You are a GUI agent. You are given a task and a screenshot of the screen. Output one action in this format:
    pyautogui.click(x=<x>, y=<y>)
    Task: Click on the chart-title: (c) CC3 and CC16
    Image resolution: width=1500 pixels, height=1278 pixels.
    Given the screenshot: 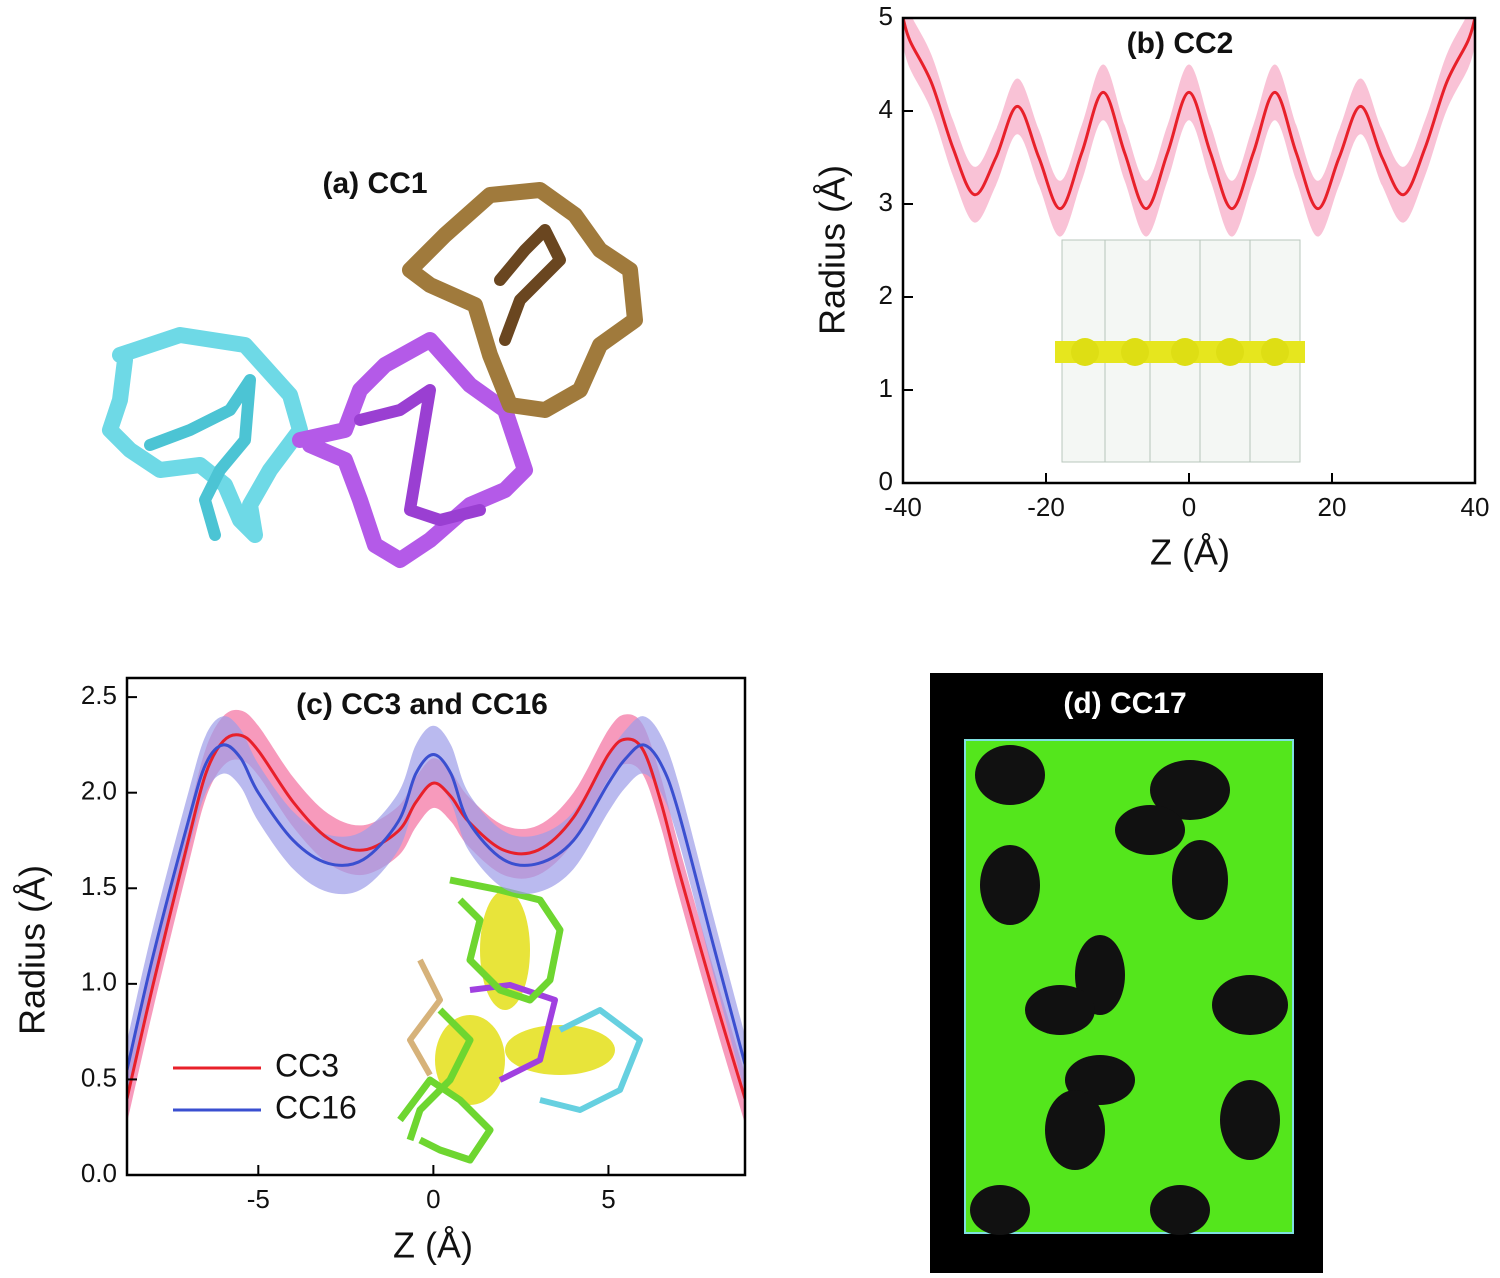 What is the action you would take?
    pyautogui.click(x=422, y=704)
    